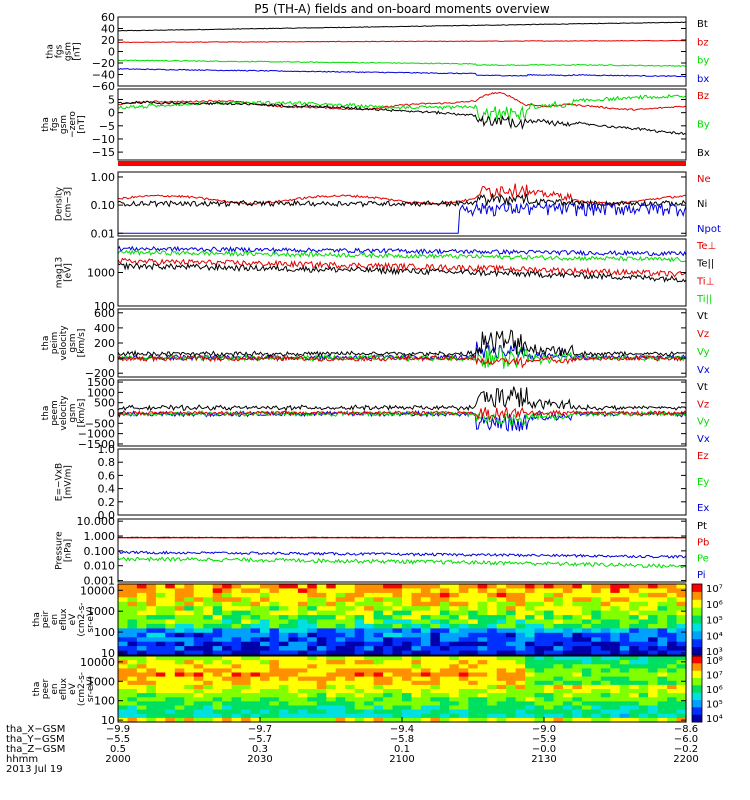  What do you see at coordinates (107, 126) in the screenshot?
I see `y-tick-label: −5` at bounding box center [107, 126].